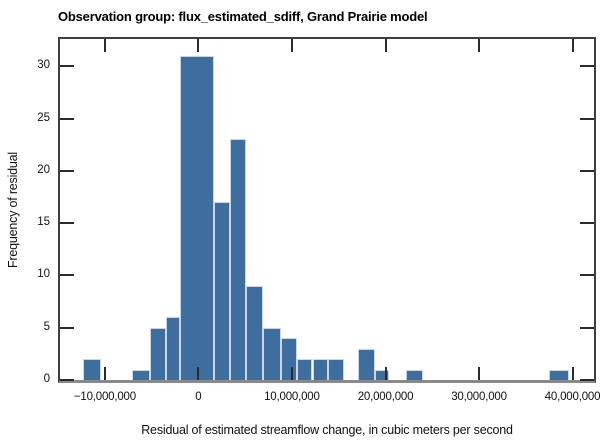  I want to click on y-tick-label: 20, so click(43, 169).